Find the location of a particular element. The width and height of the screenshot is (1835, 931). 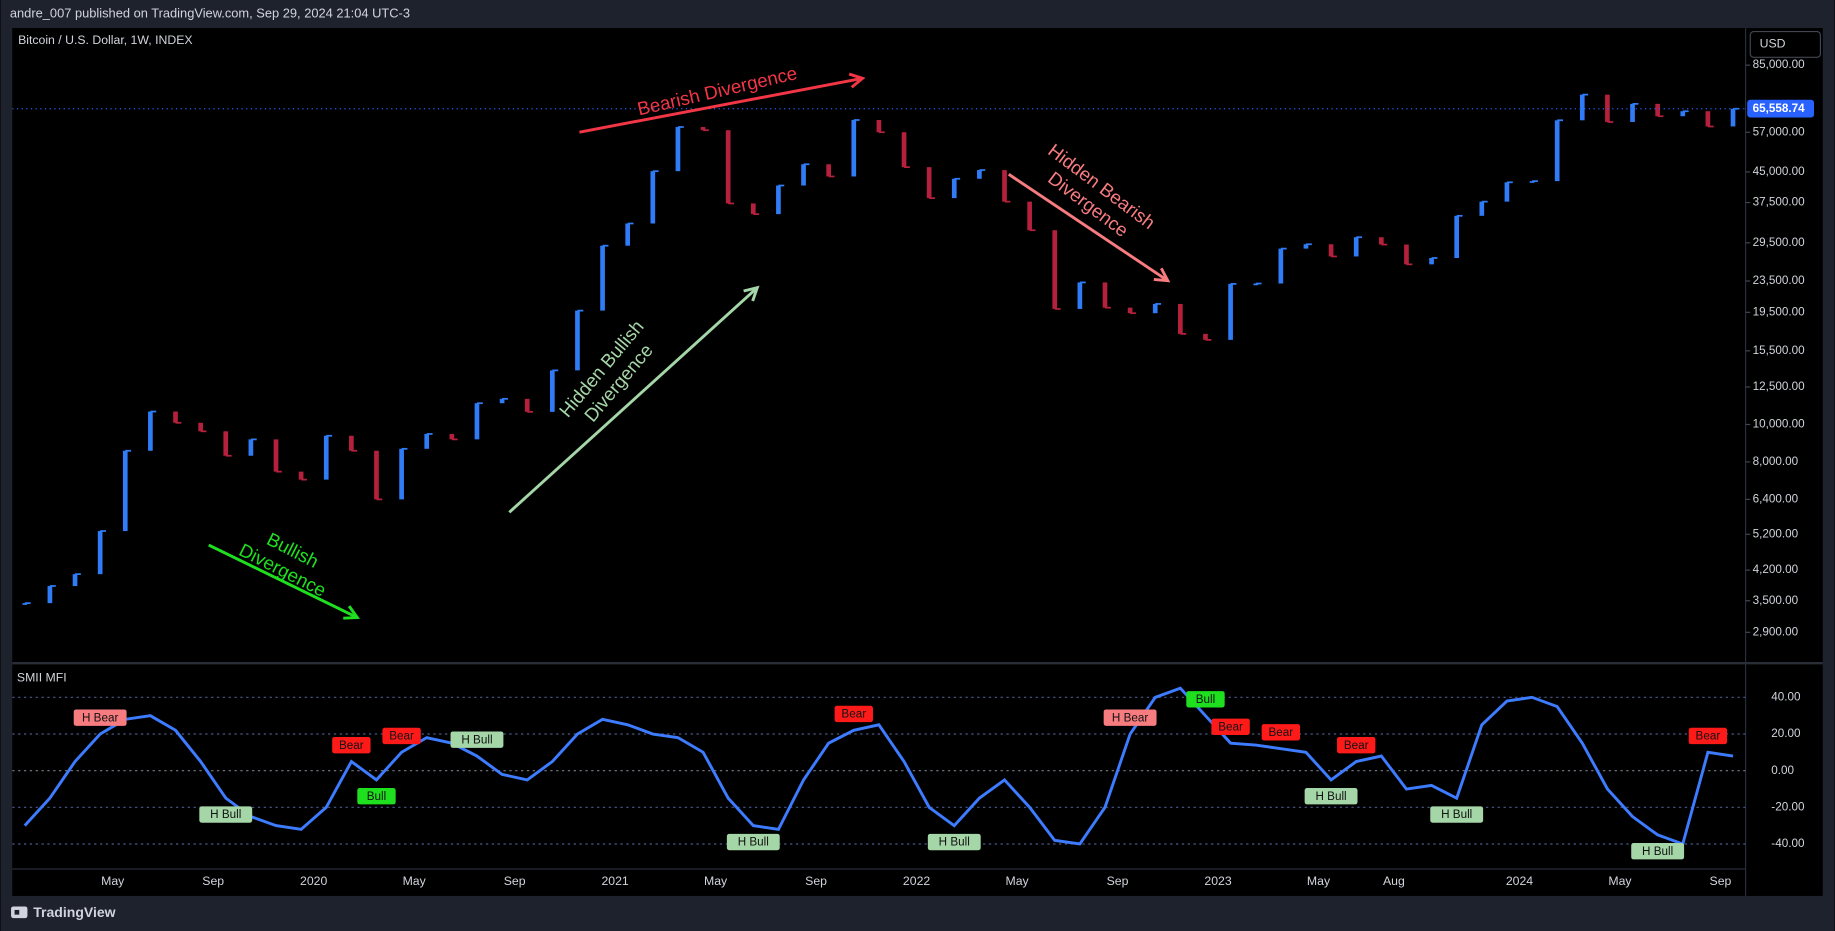

tv-logo is located at coordinates (19, 912).